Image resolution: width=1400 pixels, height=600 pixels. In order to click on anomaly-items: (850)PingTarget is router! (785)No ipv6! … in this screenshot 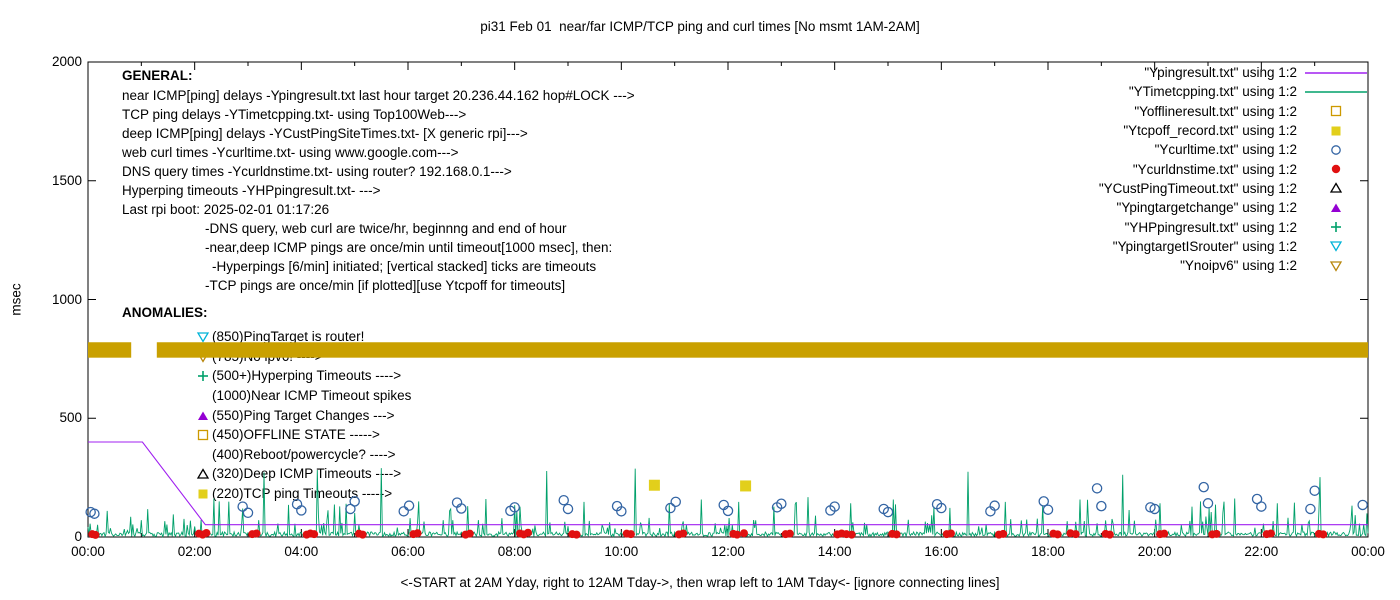, I will do `click(303, 415)`.